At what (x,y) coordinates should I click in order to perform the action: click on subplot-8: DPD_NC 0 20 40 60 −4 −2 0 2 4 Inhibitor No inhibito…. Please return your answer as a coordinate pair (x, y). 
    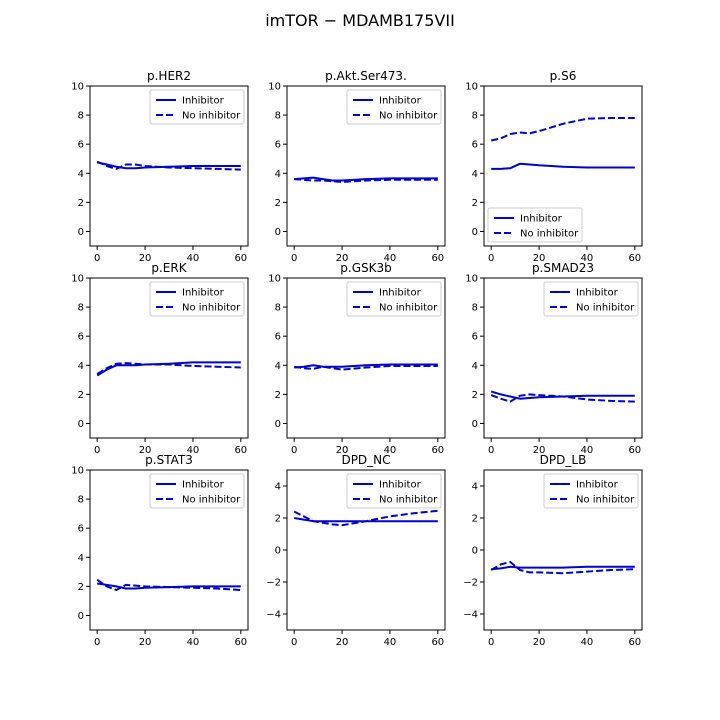
    Looking at the image, I should click on (356, 550).